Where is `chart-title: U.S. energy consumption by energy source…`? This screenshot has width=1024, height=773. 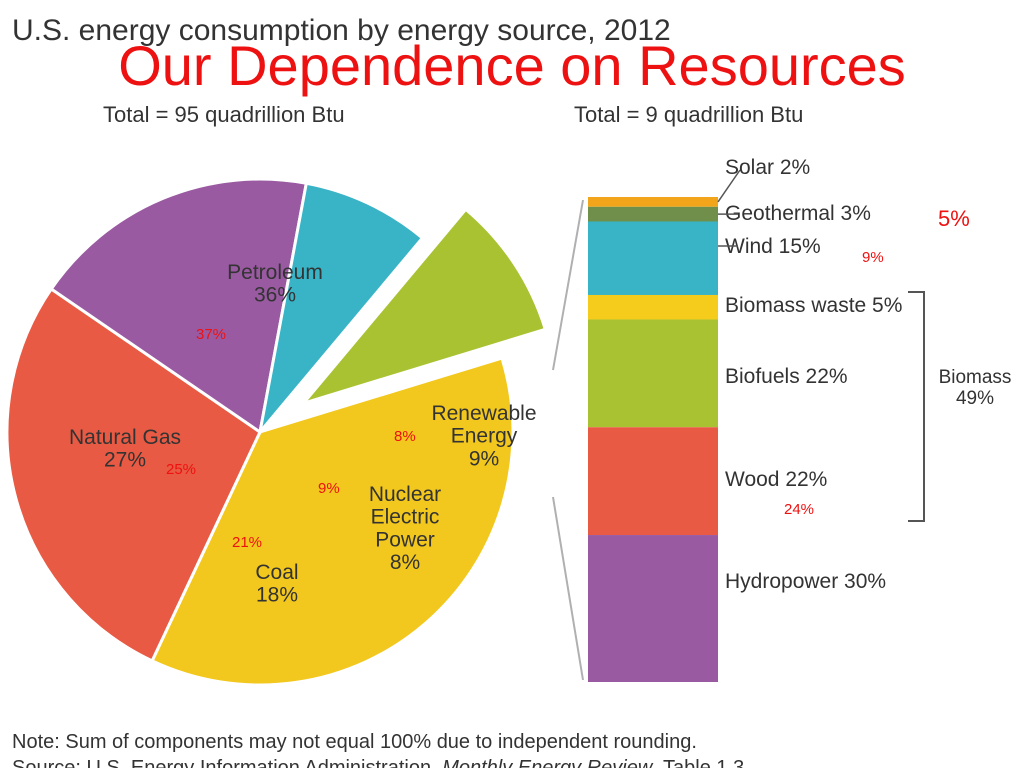 chart-title: U.S. energy consumption by energy source… is located at coordinates (341, 30).